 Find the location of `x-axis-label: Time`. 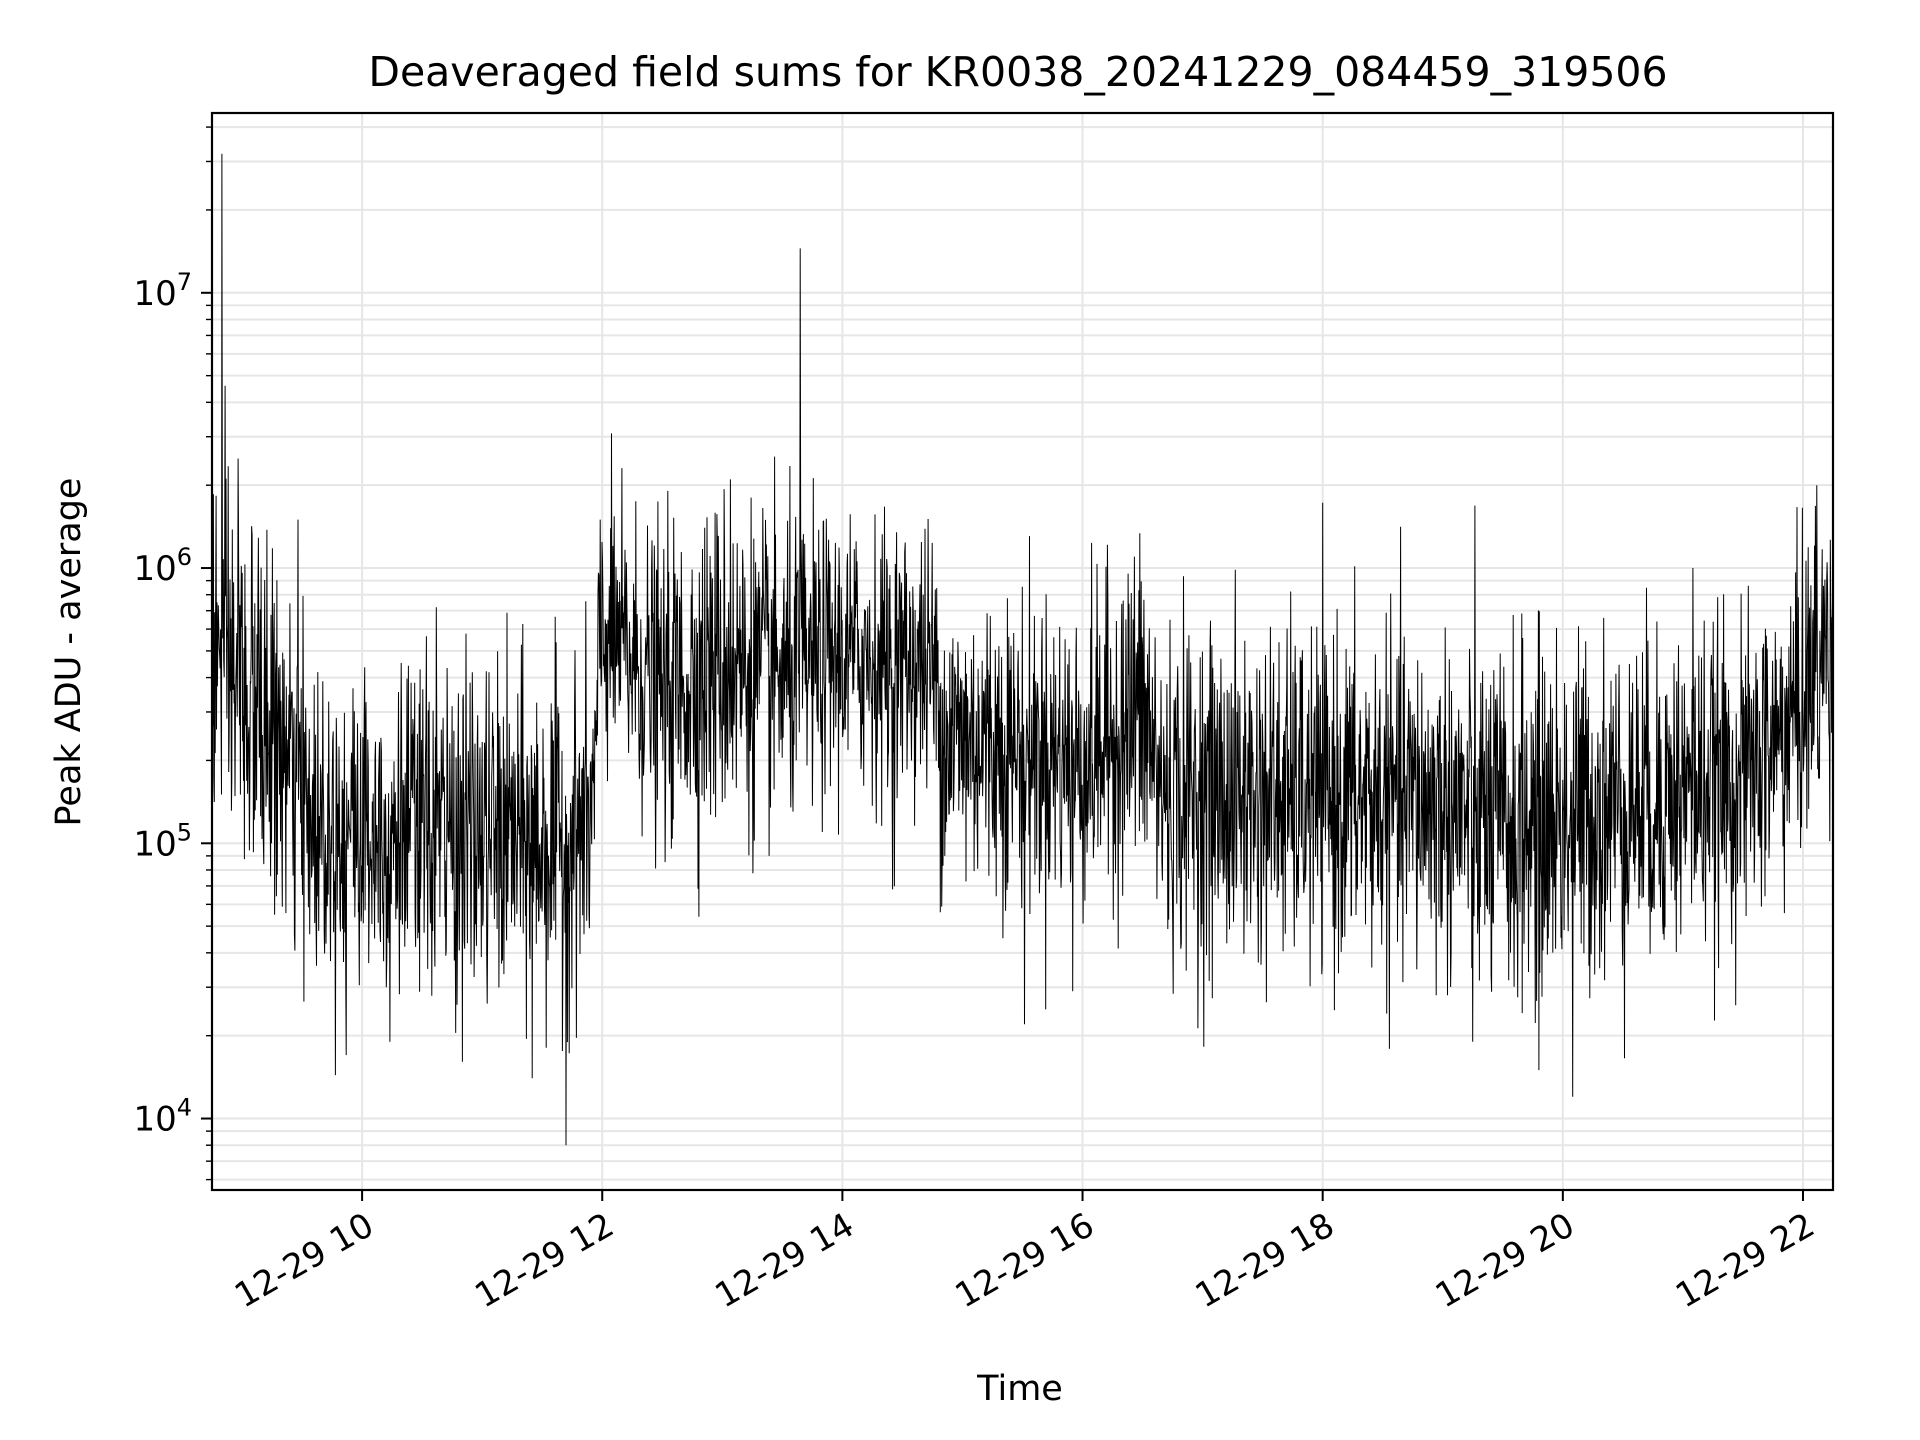

x-axis-label: Time is located at coordinates (1019, 1389).